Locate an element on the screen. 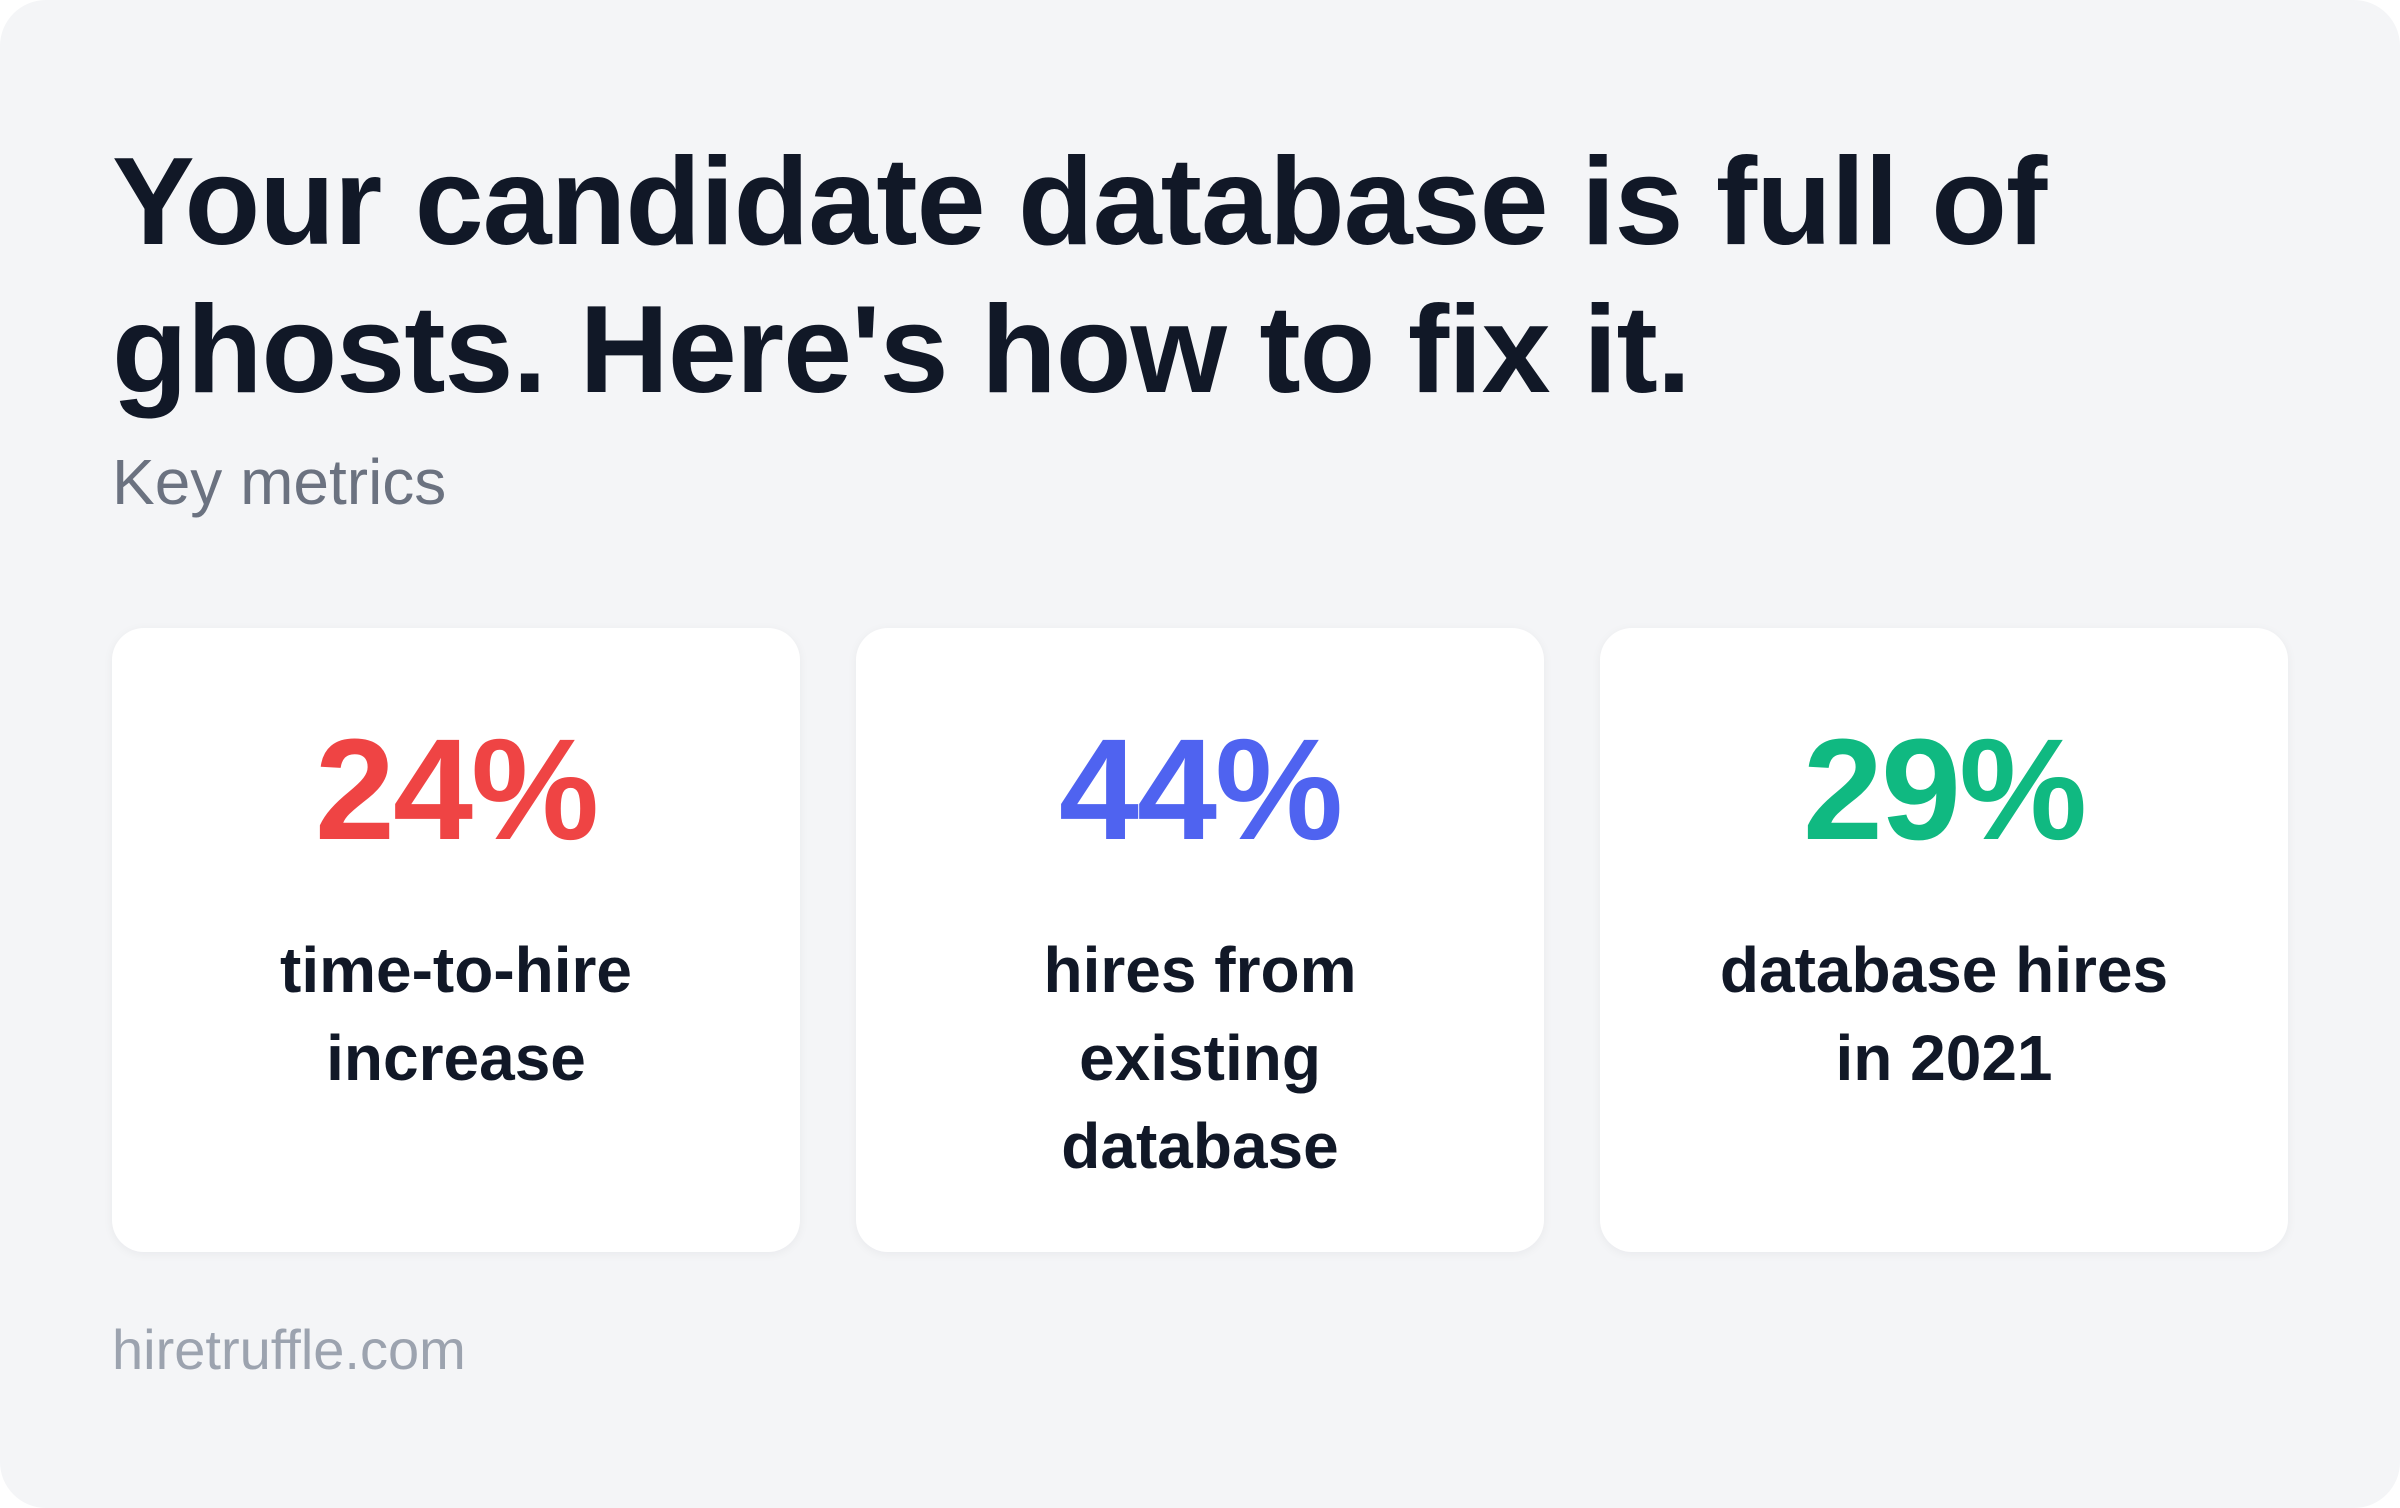  metric-label: time-to-hire increase is located at coordinates (456, 1014).